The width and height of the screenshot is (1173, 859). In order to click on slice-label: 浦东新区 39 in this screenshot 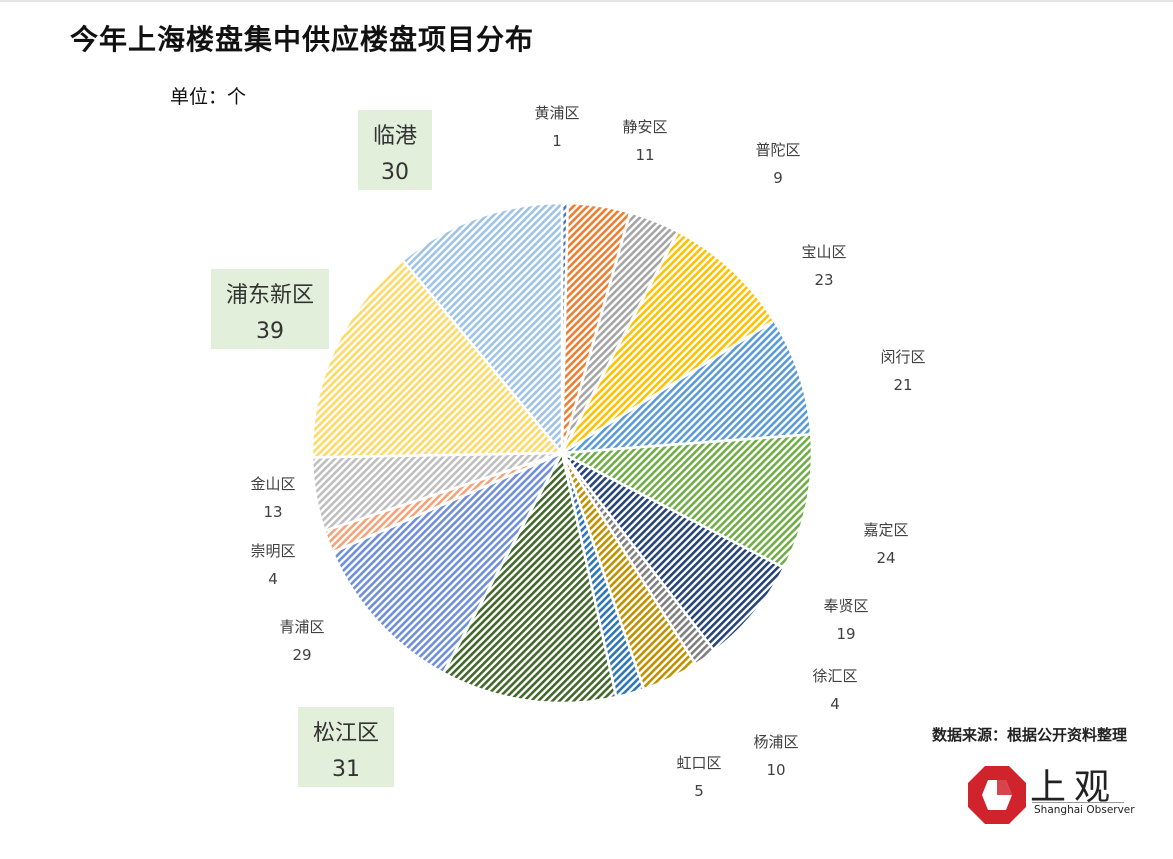, I will do `click(270, 309)`.